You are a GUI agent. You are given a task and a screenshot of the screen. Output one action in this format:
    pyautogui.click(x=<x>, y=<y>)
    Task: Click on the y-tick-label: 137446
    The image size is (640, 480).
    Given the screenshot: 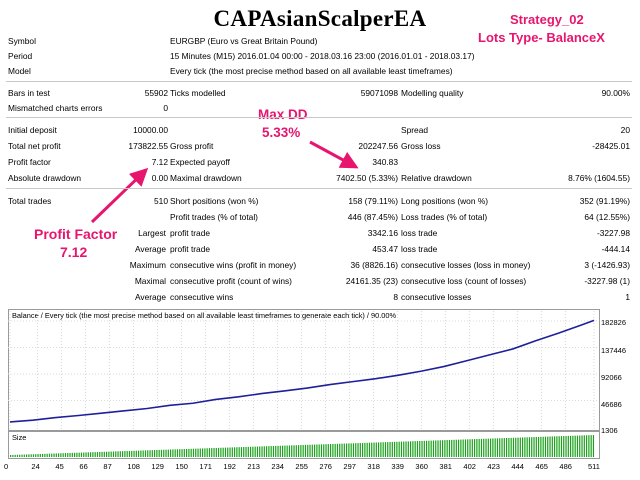 What is the action you would take?
    pyautogui.click(x=614, y=350)
    